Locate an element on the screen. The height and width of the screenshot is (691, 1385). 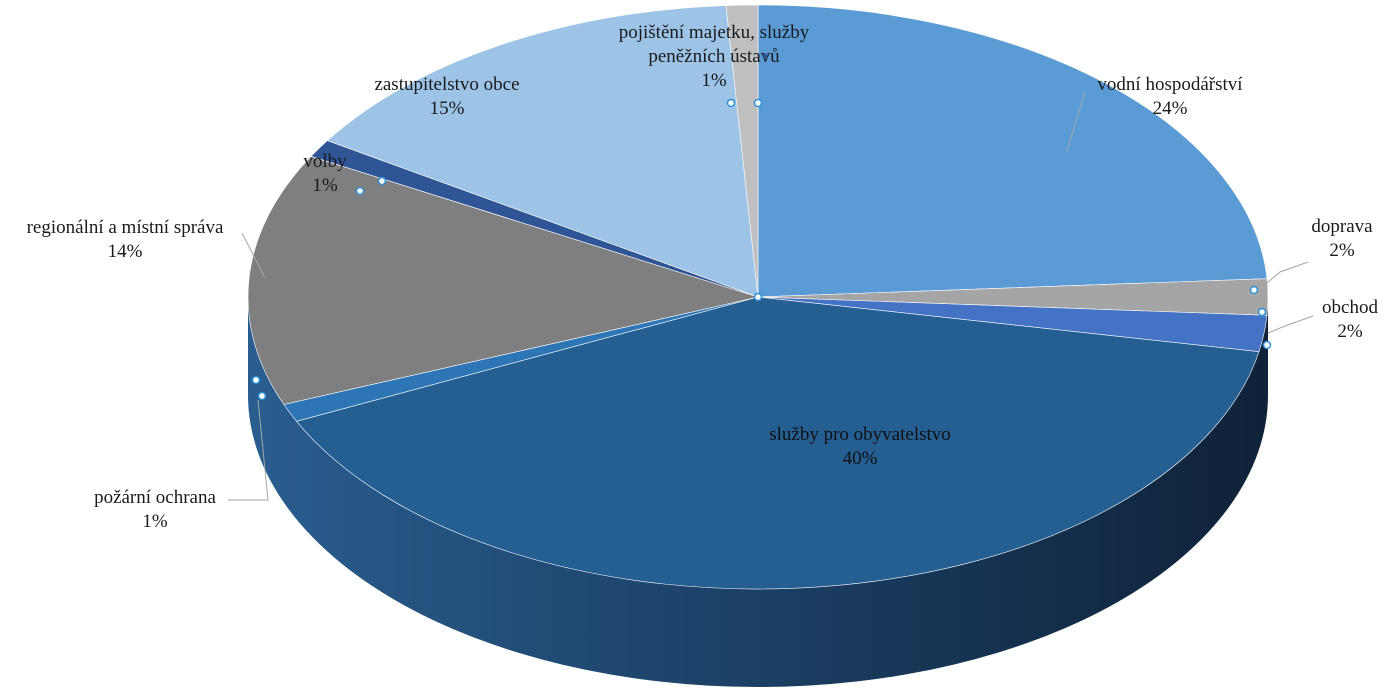
leader-line-vodni-hospodarstvi is located at coordinates (1076, 121).